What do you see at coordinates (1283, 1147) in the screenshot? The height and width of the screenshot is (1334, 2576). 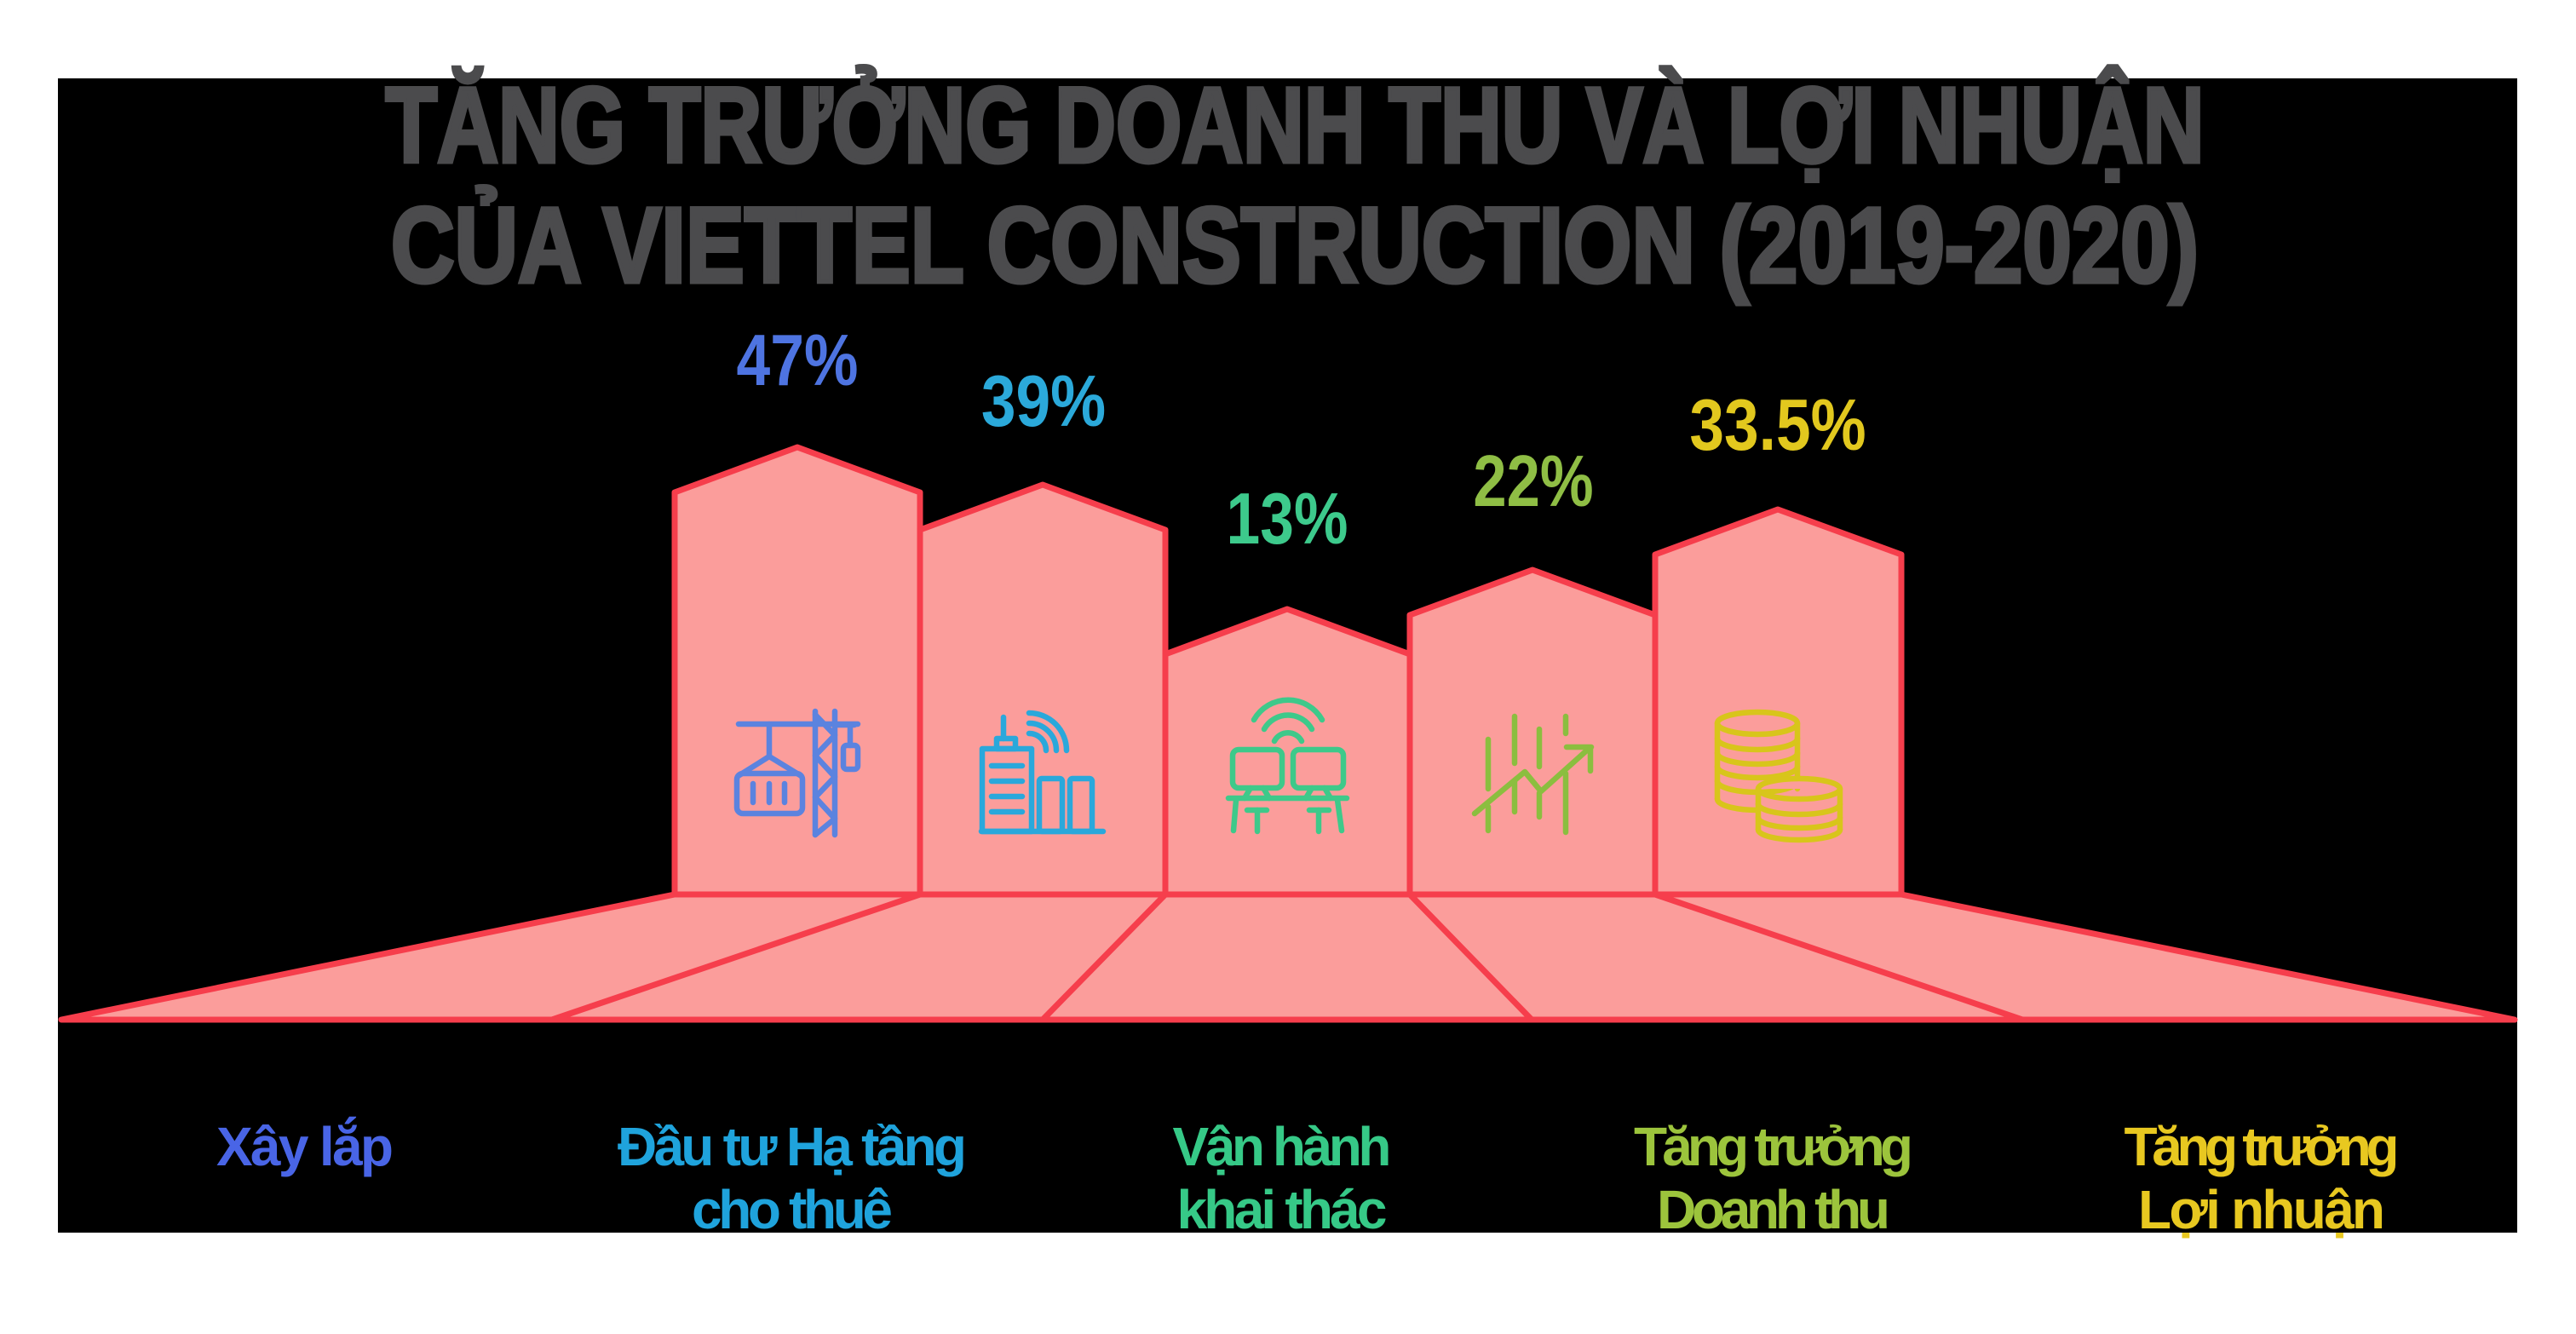 I see `svg-text: Vận hành` at bounding box center [1283, 1147].